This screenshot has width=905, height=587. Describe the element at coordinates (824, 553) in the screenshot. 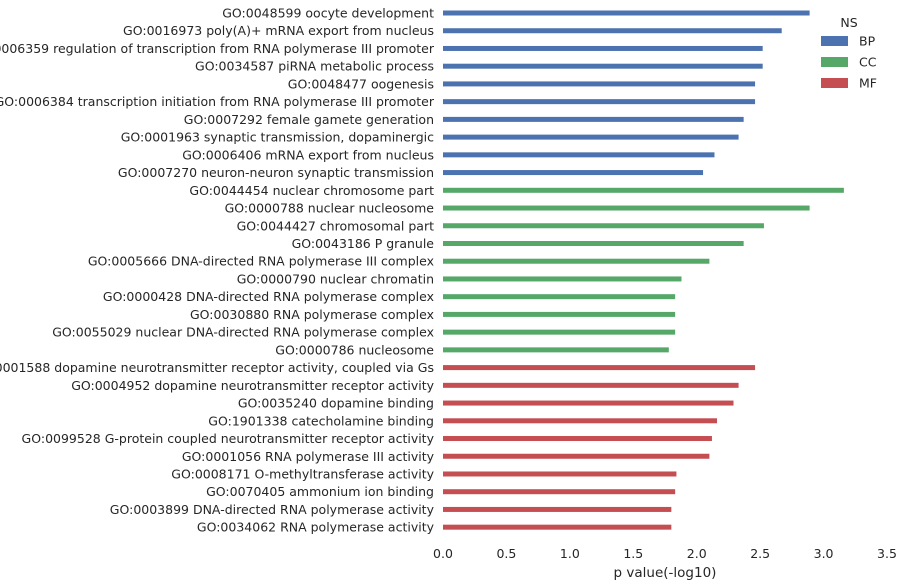

I see `x-tick-label: 3.0` at that location.